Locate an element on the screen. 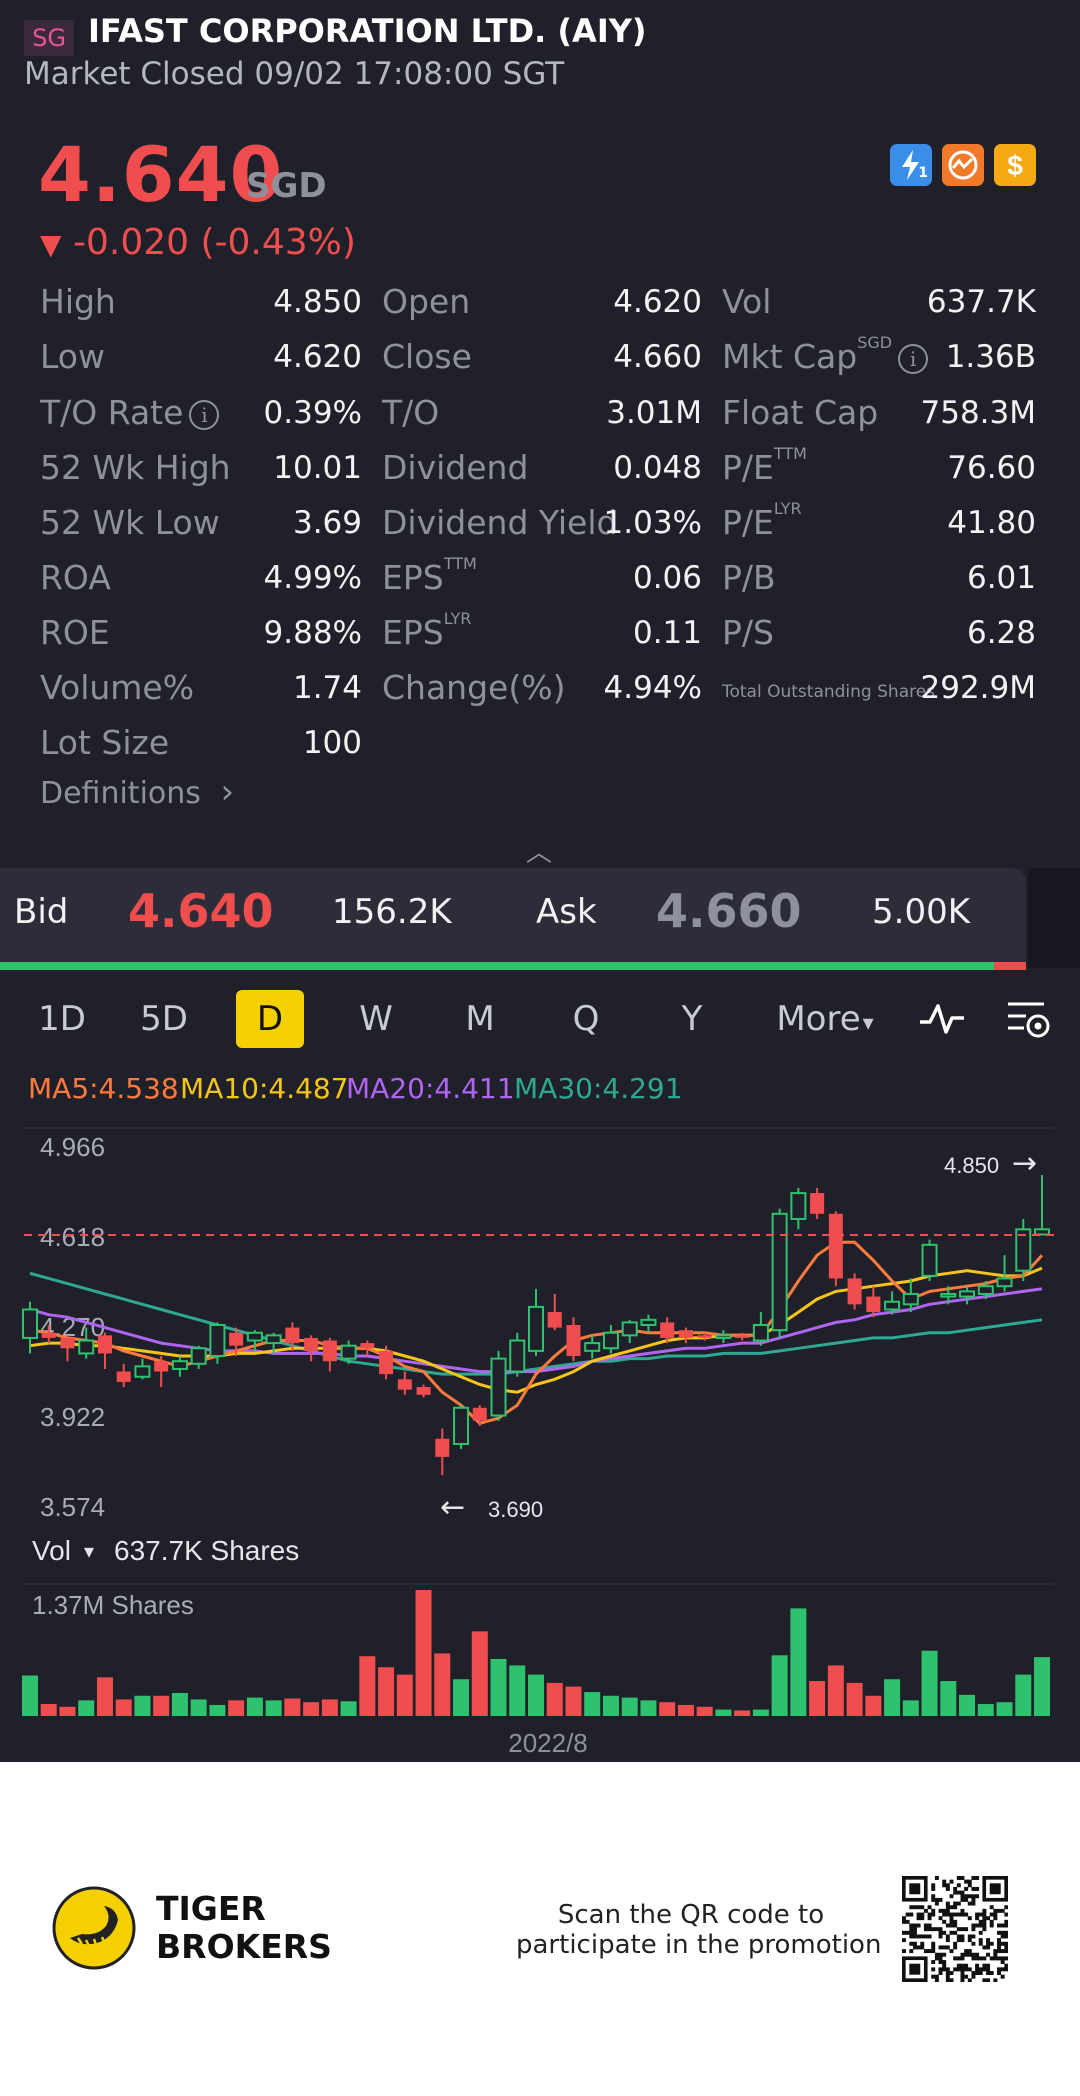 This screenshot has height=2096, width=1080. stat-label: 52 Wk Low is located at coordinates (130, 522).